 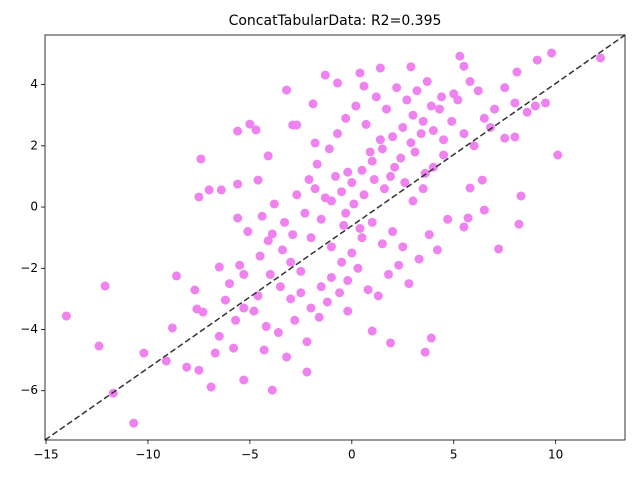 I want to click on y-tick-label: −6, so click(x=29, y=390).